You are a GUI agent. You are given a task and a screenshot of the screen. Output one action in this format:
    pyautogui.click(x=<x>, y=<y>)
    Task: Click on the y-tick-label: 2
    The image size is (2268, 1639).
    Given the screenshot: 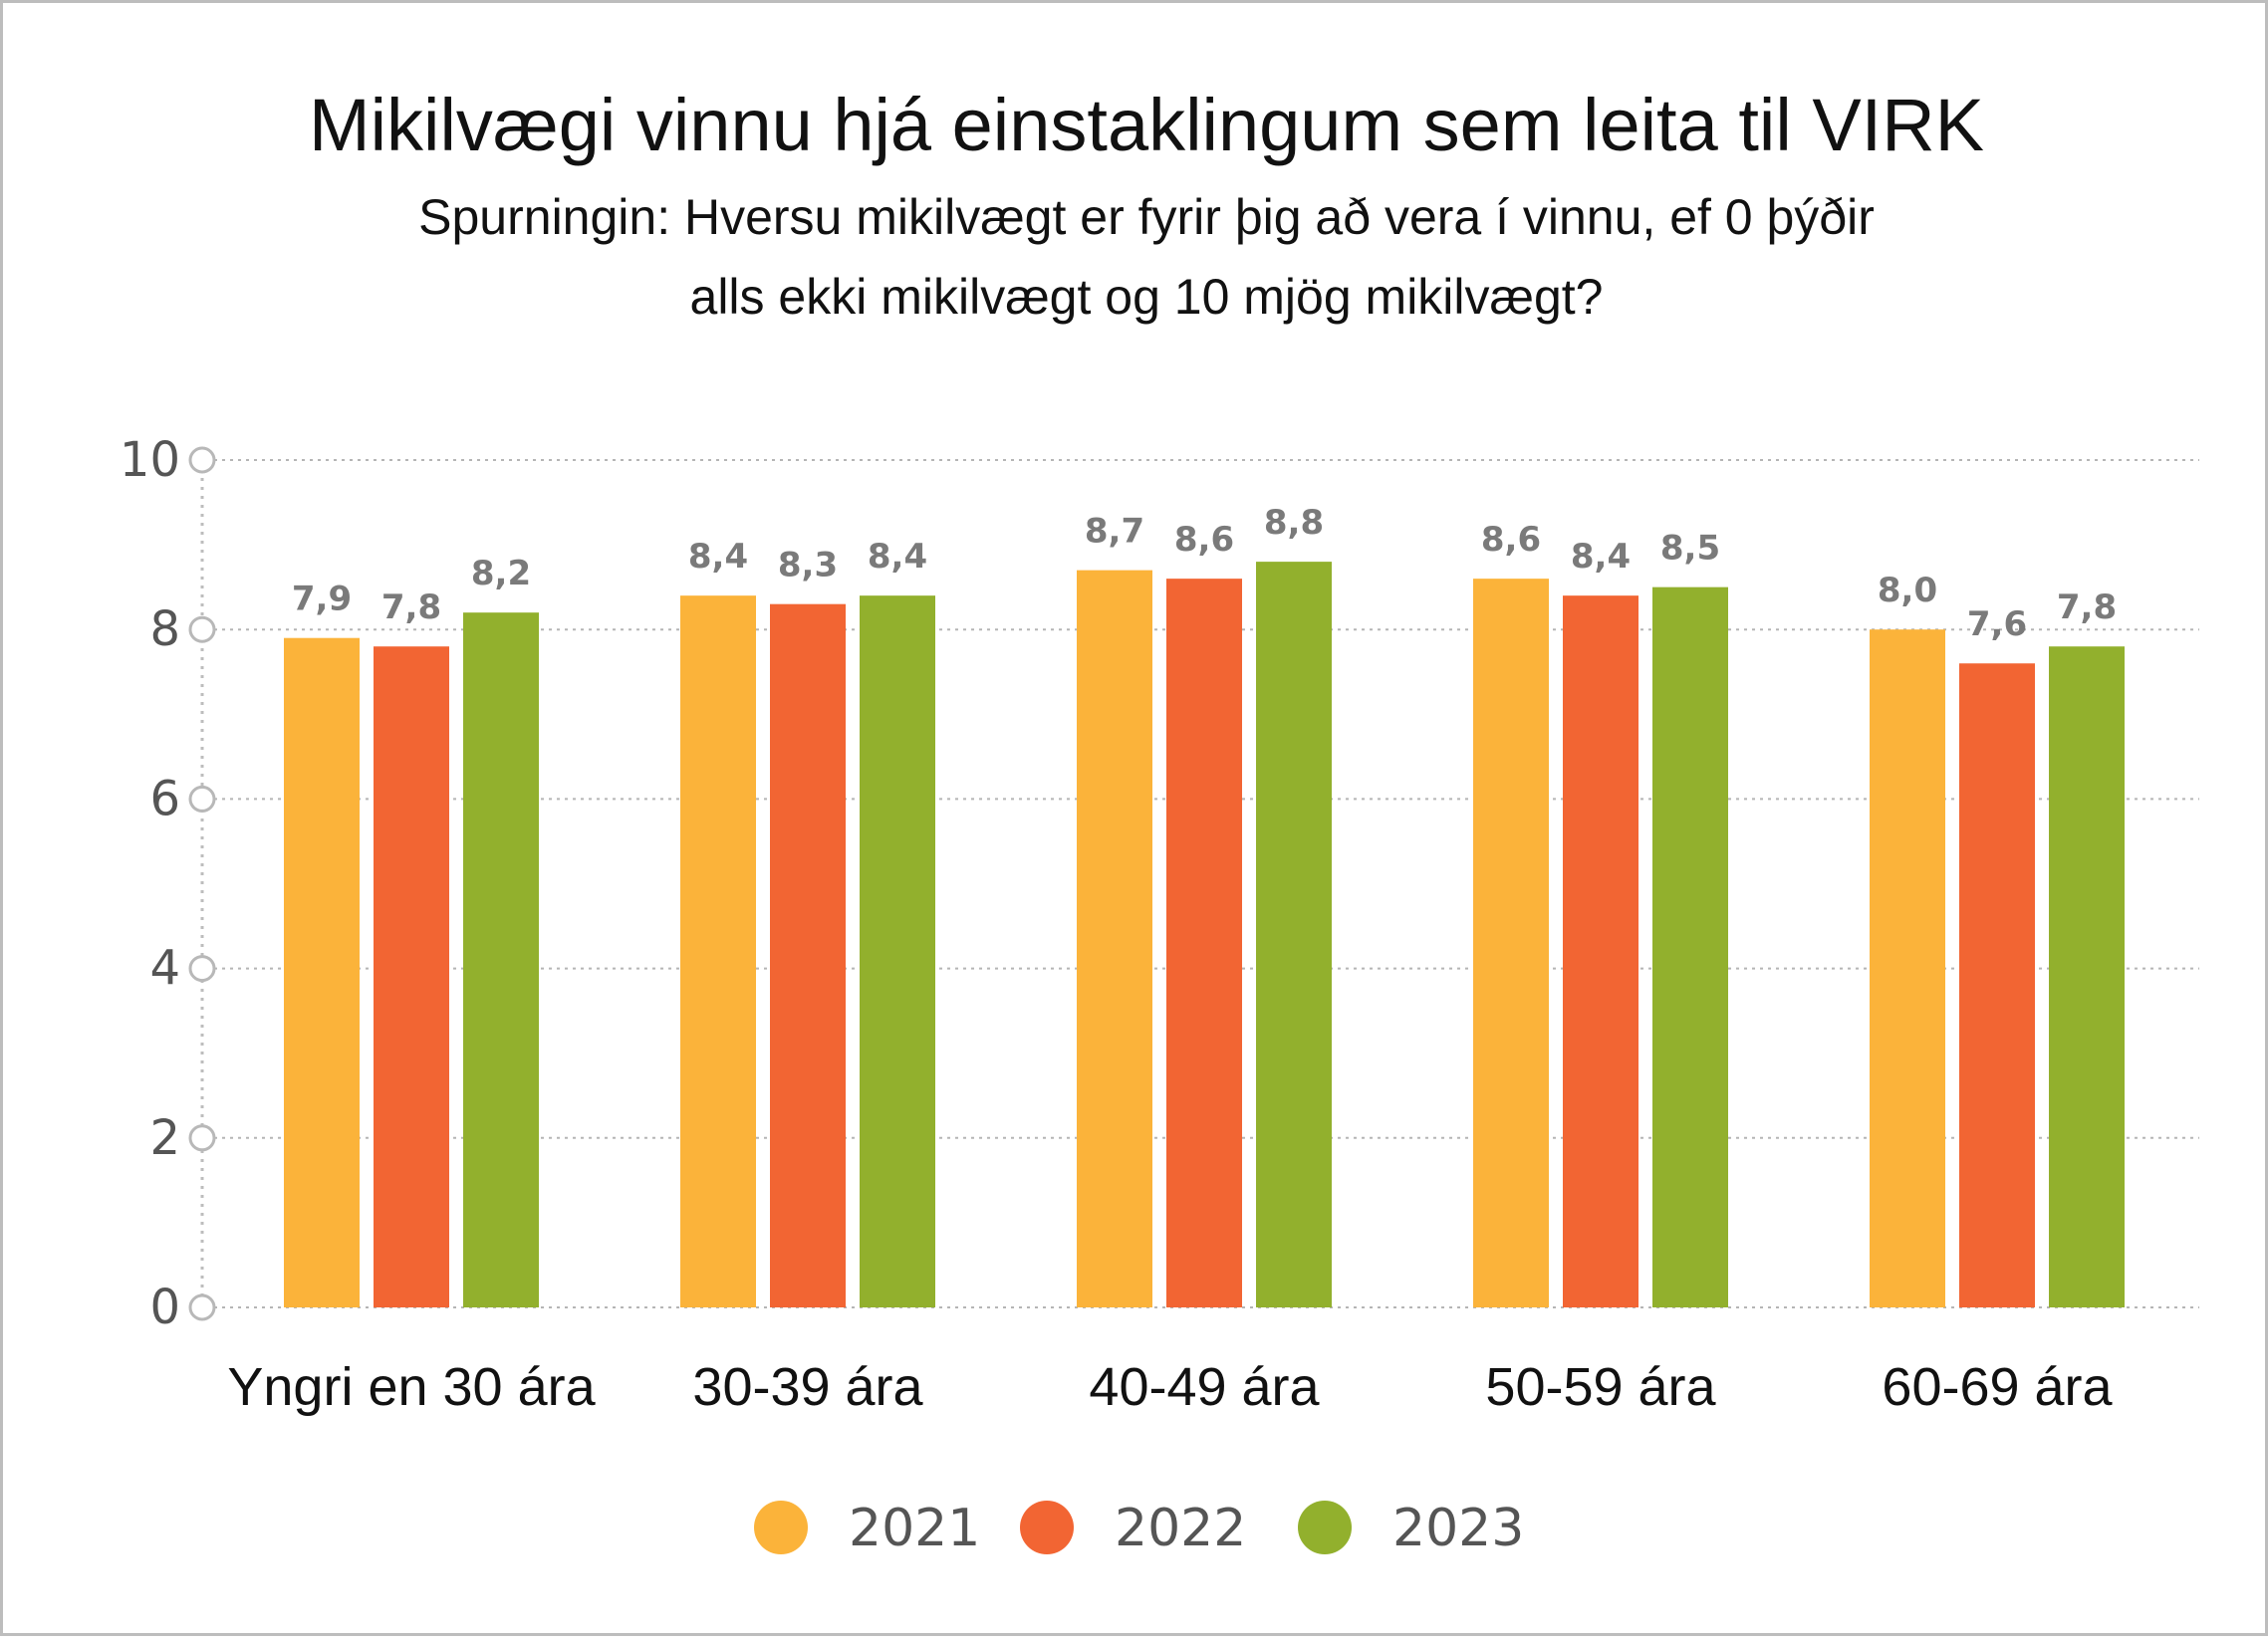 What is the action you would take?
    pyautogui.click(x=164, y=1138)
    